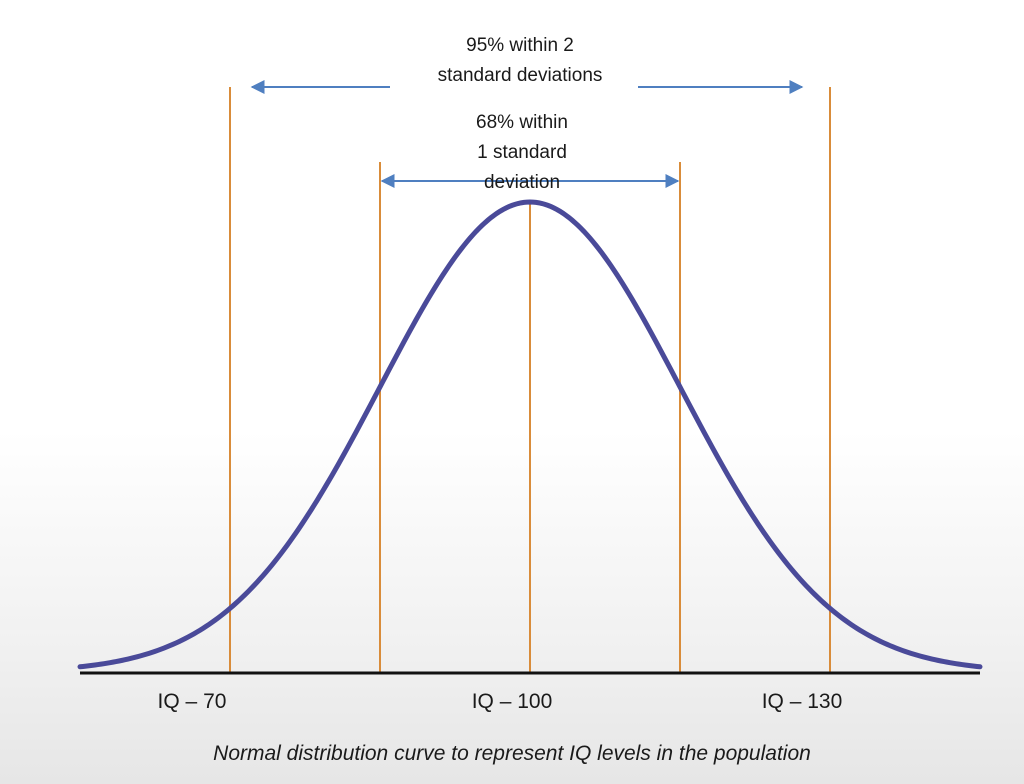 The height and width of the screenshot is (784, 1024). What do you see at coordinates (522, 182) in the screenshot?
I see `annotation-one-sd-line3: deviation` at bounding box center [522, 182].